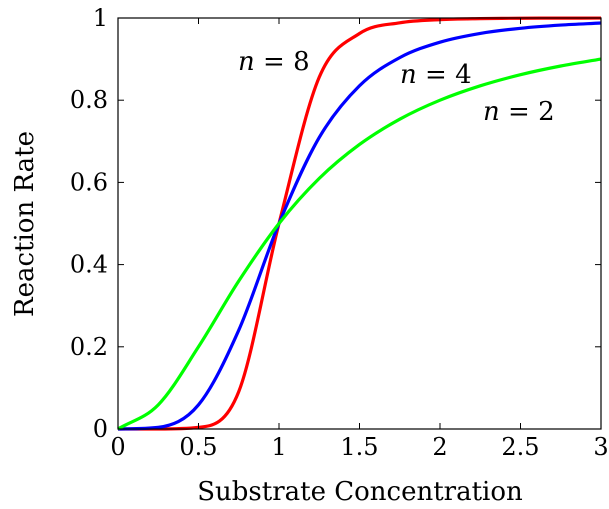  What do you see at coordinates (436, 75) in the screenshot?
I see `annotation-n4: n = 4` at bounding box center [436, 75].